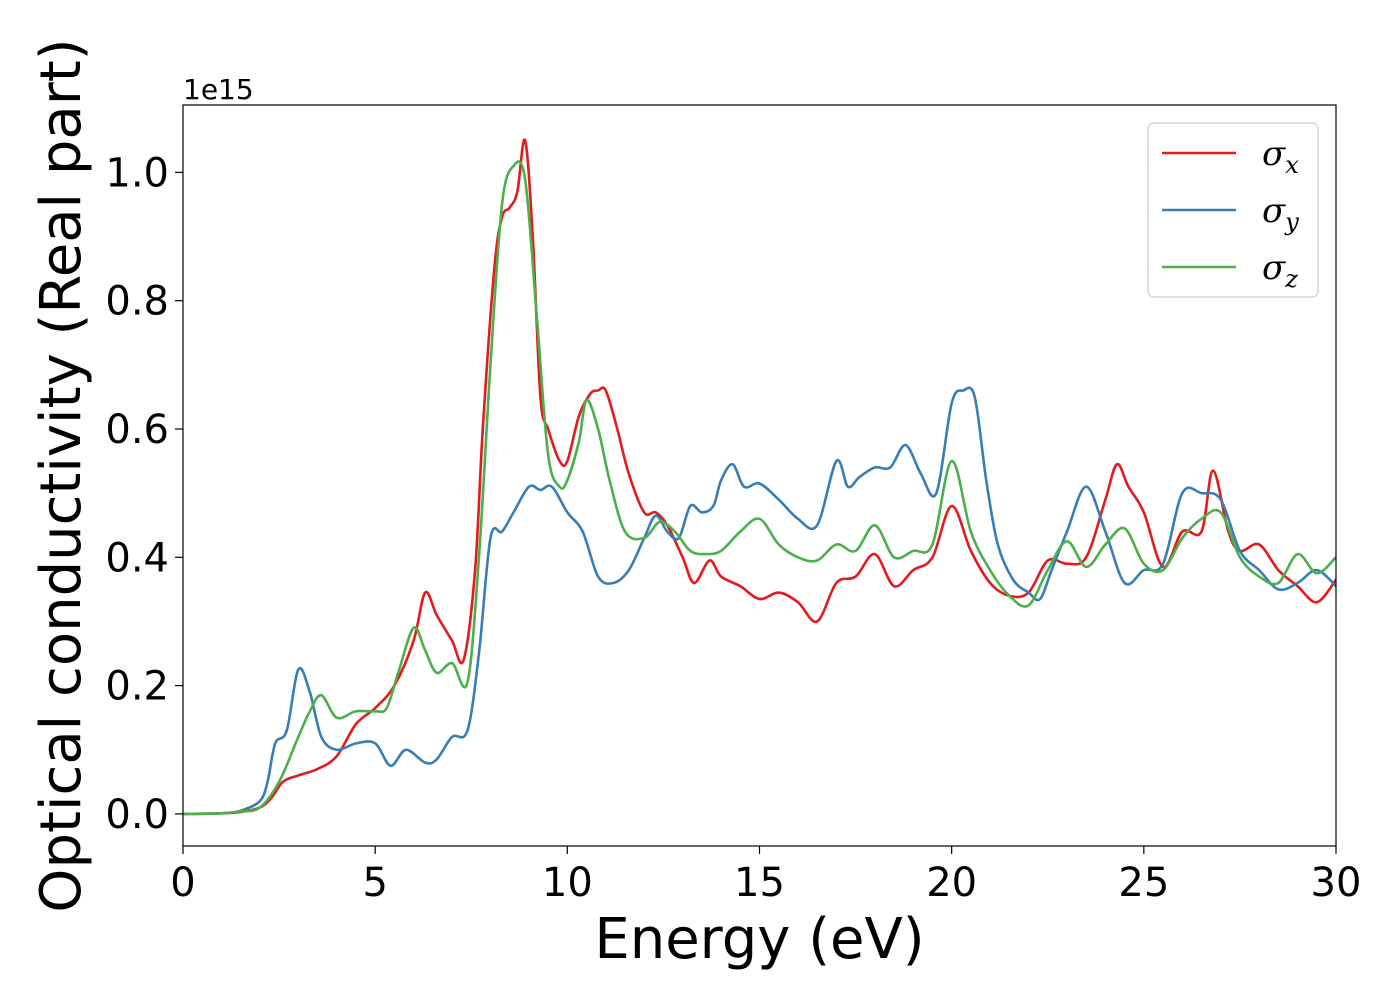  Describe the element at coordinates (137, 687) in the screenshot. I see `y-tick-label: 0.2` at that location.